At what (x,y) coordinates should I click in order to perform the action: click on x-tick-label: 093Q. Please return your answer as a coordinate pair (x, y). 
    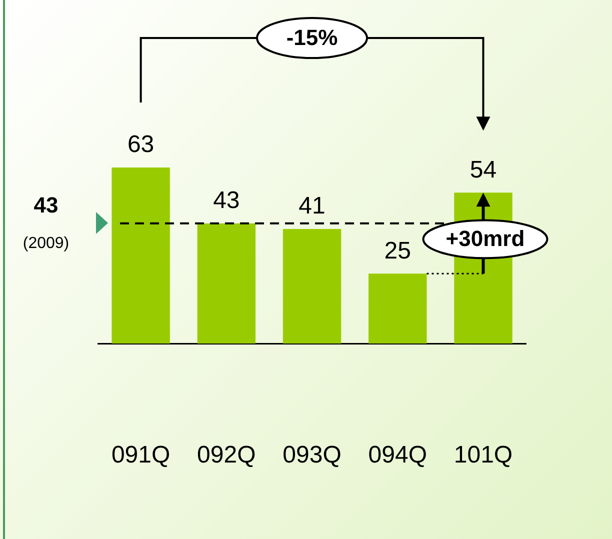
    Looking at the image, I should click on (312, 455).